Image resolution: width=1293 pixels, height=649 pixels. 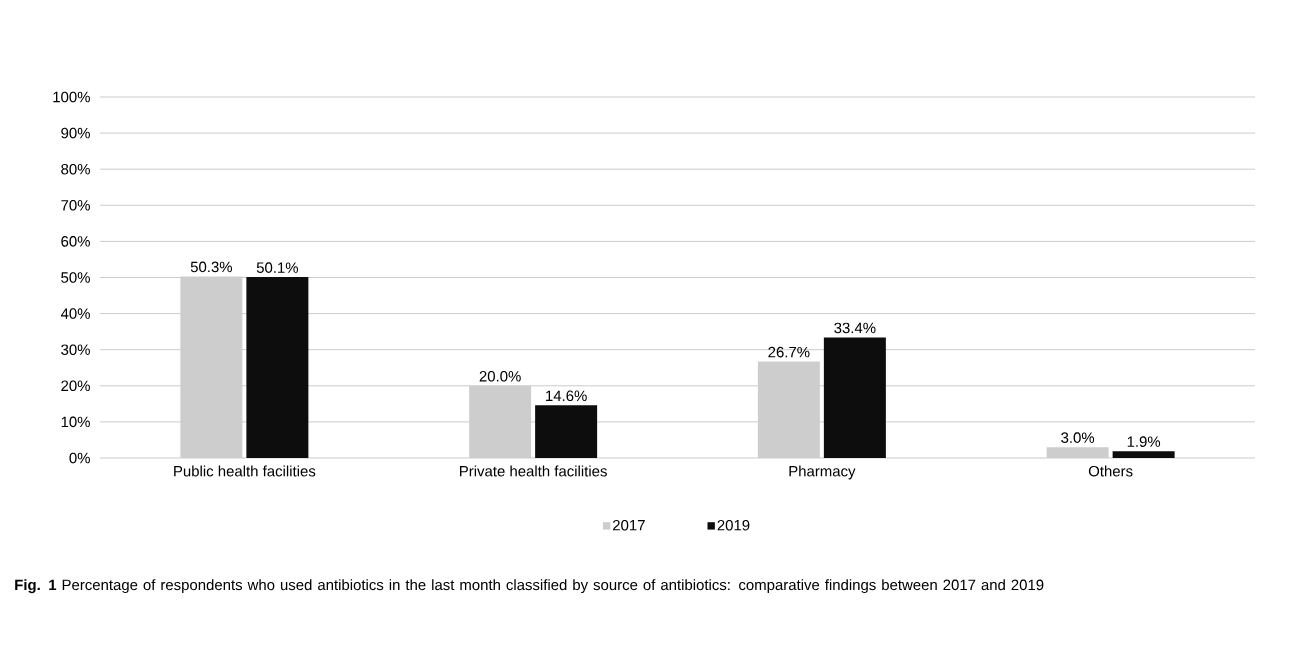 I want to click on text: Fig. 1 Percentage of respondents who used antibiotics in the last month classified by source of antibiotics: comparative findings between 2017 and 2019, so click(x=529, y=586).